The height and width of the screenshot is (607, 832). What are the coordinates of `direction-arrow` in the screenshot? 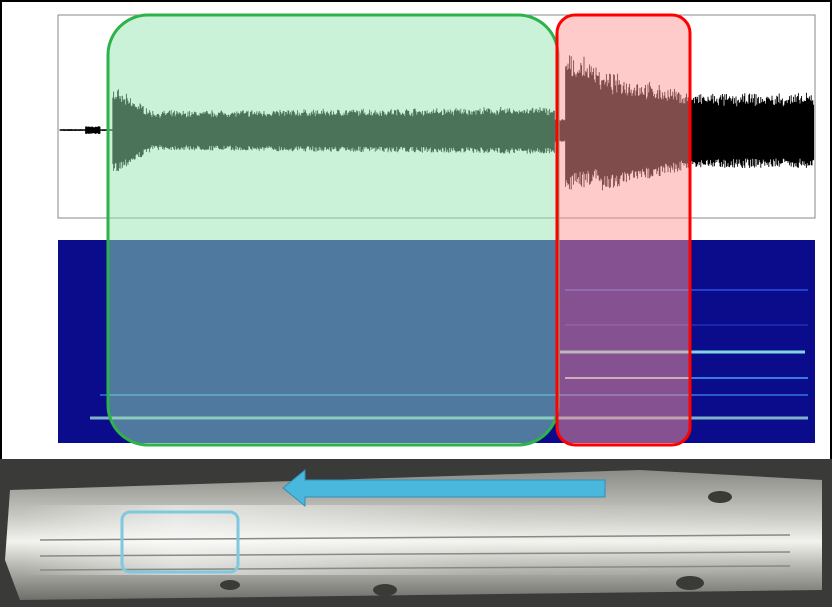 It's located at (444, 488).